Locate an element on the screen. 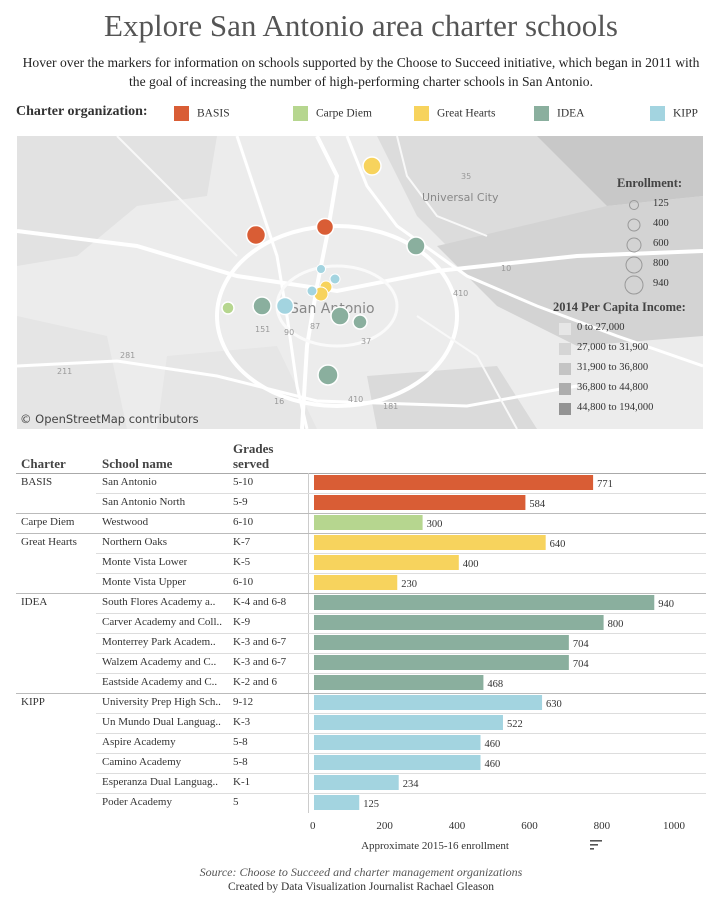  school-name-cell: Monte Vista Lower is located at coordinates (145, 562).